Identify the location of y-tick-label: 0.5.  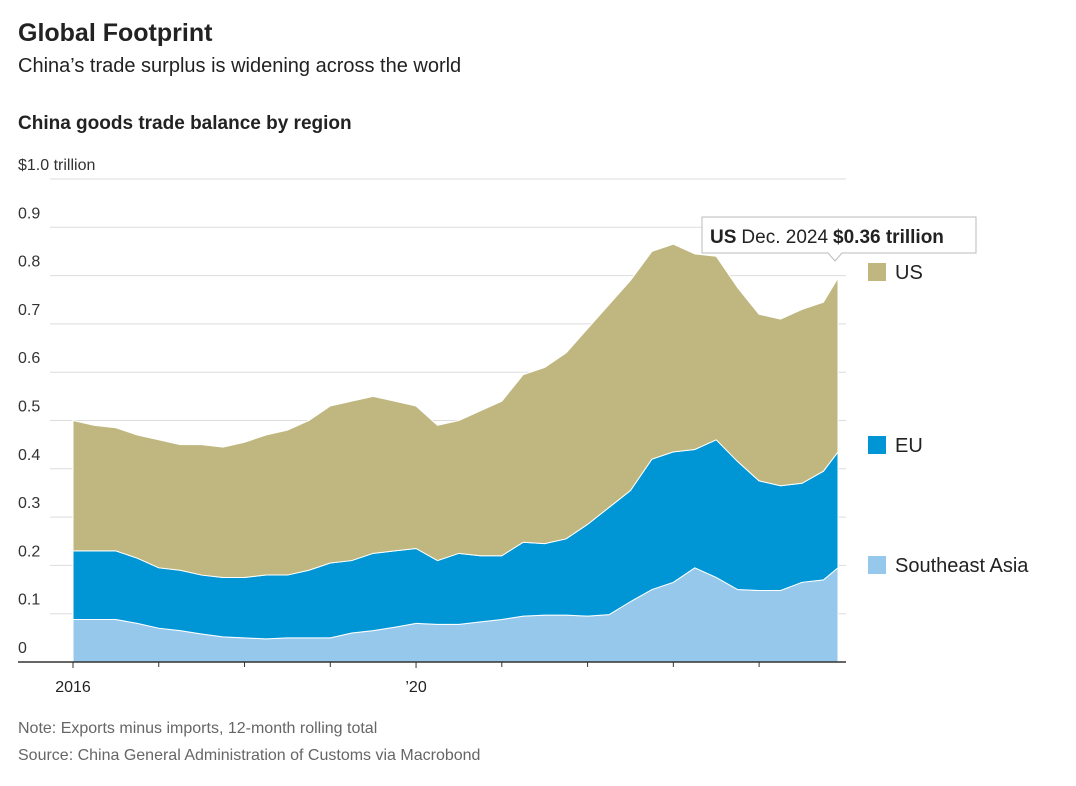
(29, 407).